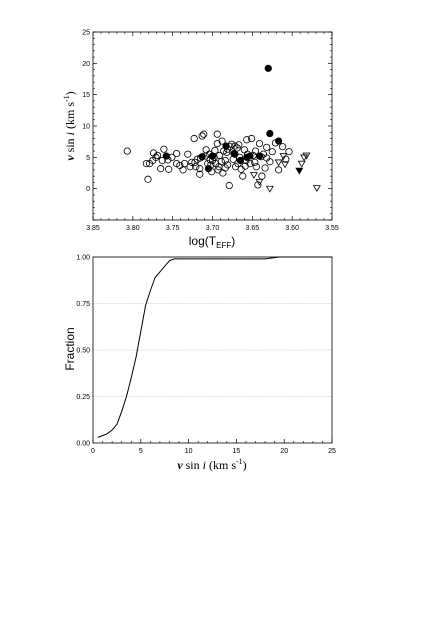 The image size is (443, 627). Describe the element at coordinates (292, 228) in the screenshot. I see `x-tick-label: 3.60` at that location.